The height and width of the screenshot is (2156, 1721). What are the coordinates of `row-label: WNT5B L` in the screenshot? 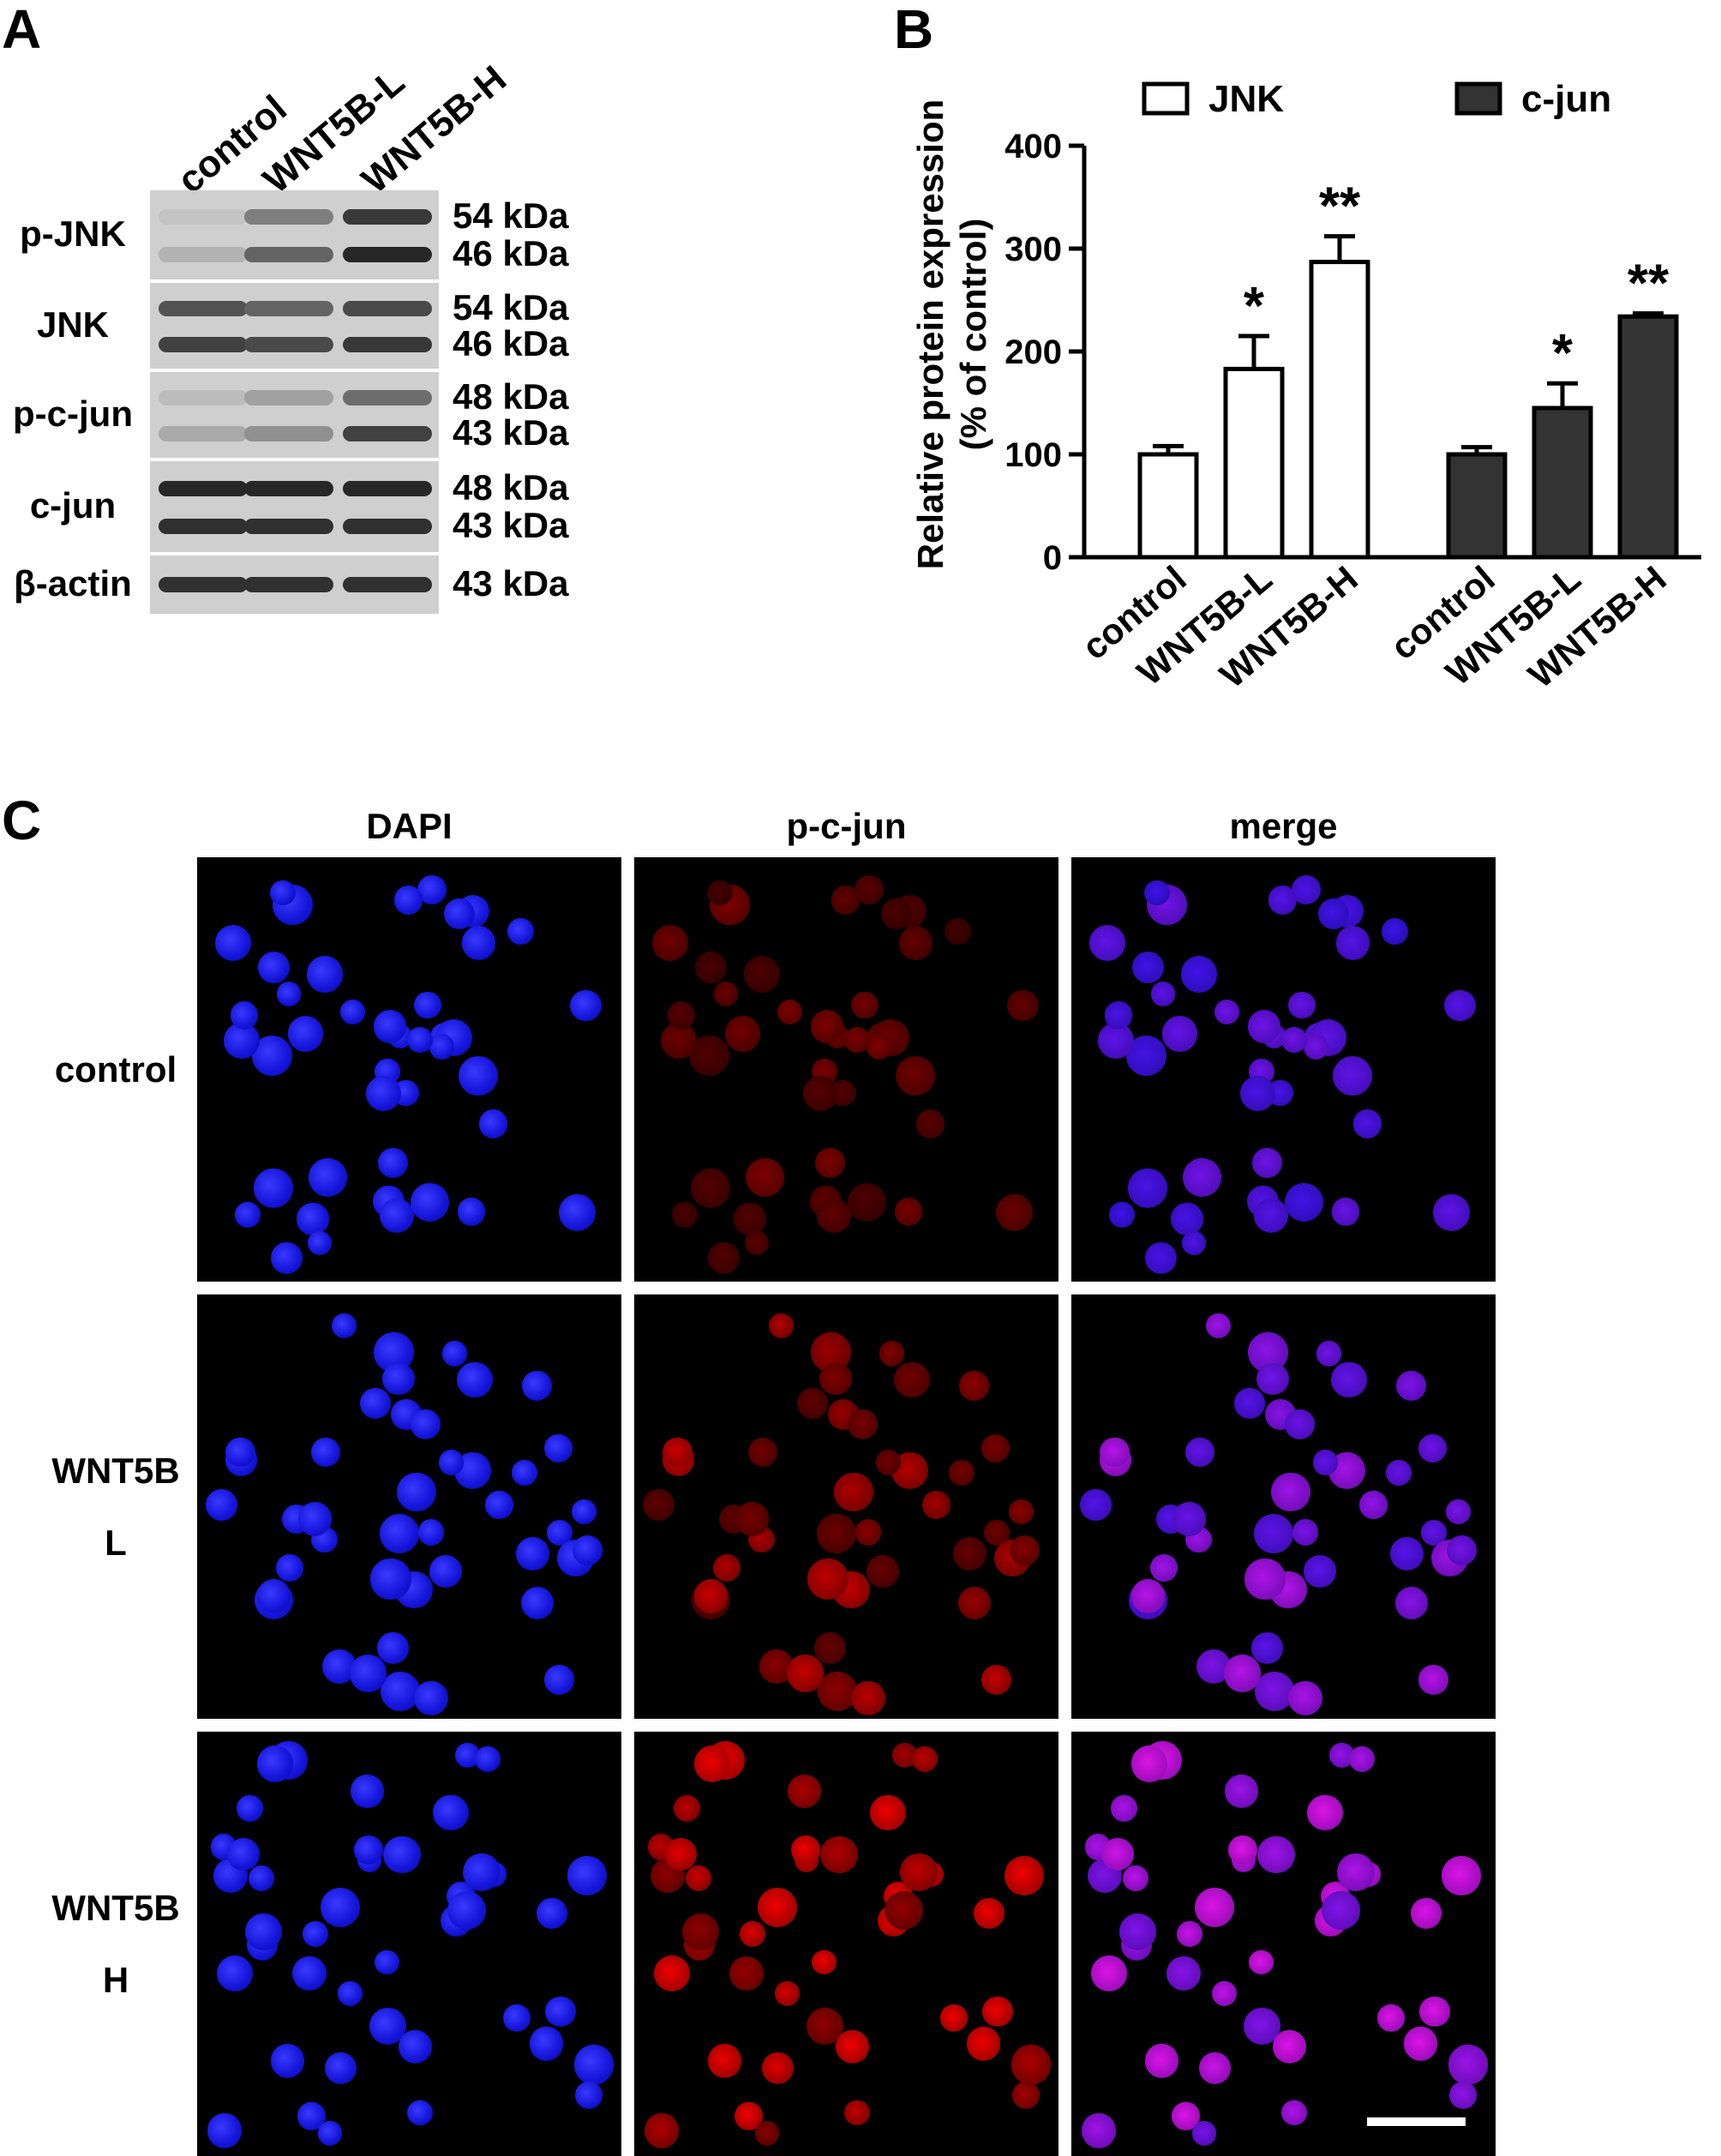 It's located at (115, 1507).